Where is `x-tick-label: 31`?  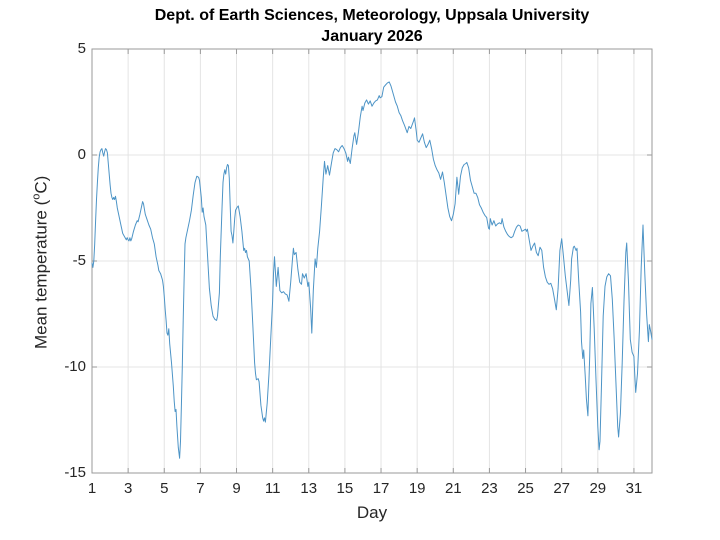
x-tick-label: 31 is located at coordinates (634, 488).